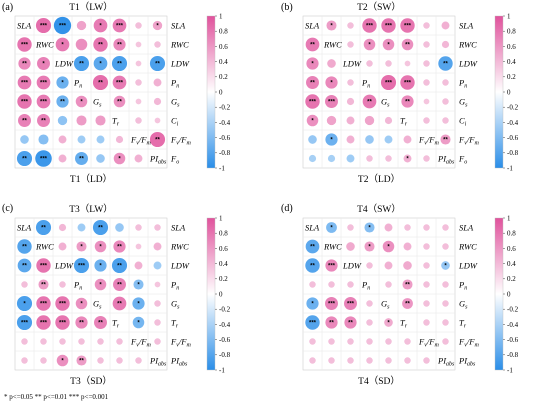 This screenshot has width=550, height=407. Describe the element at coordinates (24, 228) in the screenshot. I see `diag-label-sla: SLA` at that location.